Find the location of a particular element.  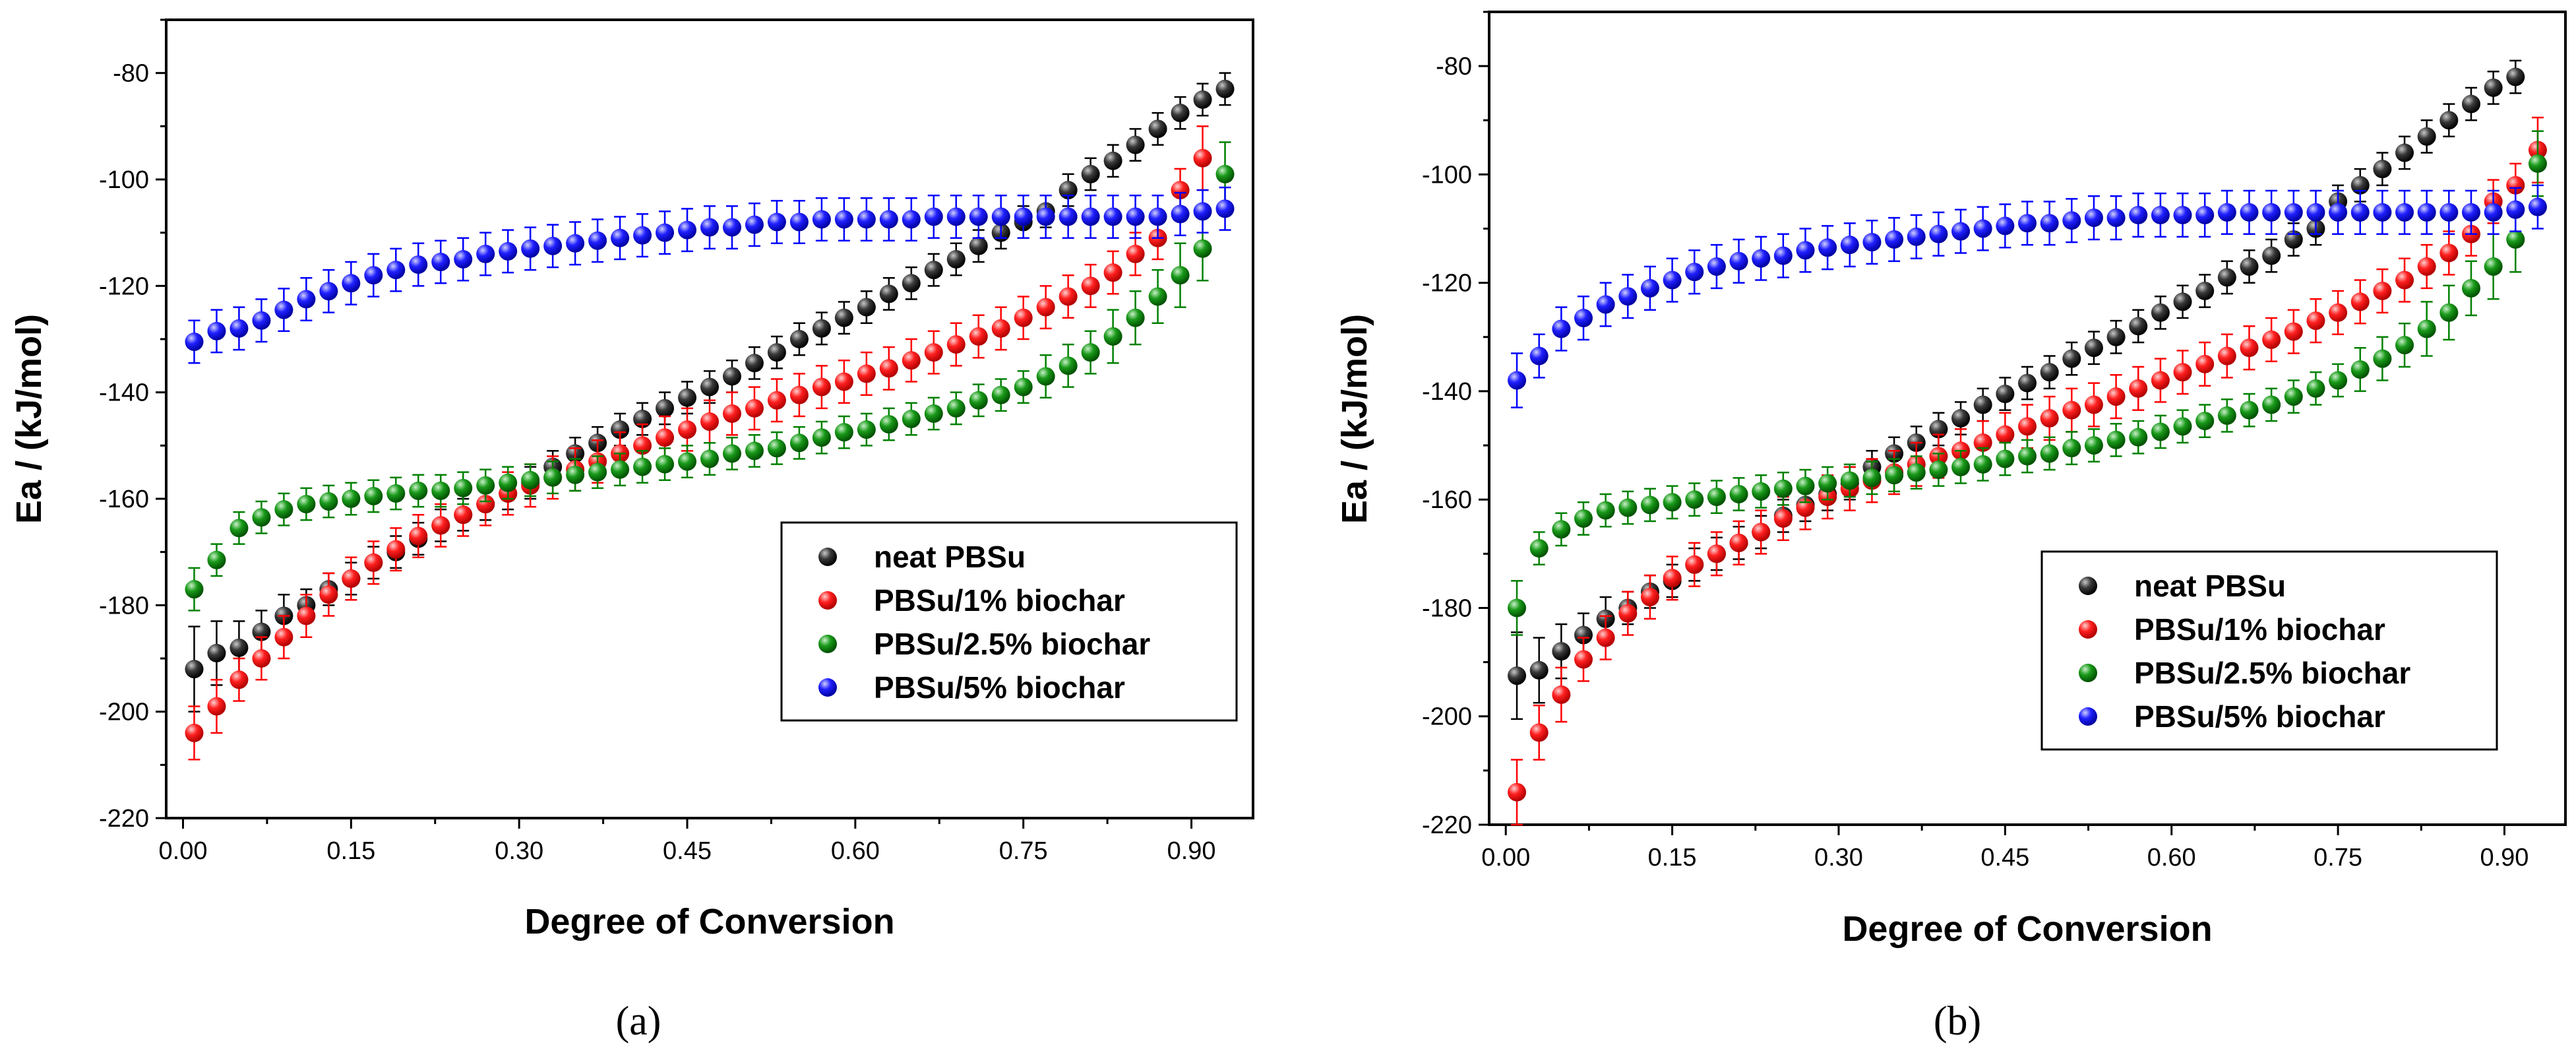

y-tick-label: -120 is located at coordinates (1447, 284).